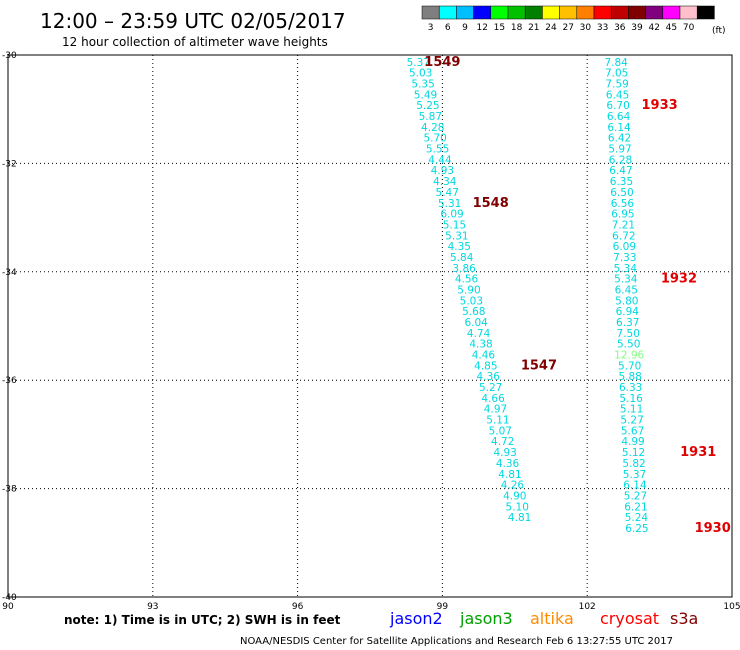 The image size is (740, 650). What do you see at coordinates (627, 323) in the screenshot?
I see `swh-value: 6.37` at bounding box center [627, 323].